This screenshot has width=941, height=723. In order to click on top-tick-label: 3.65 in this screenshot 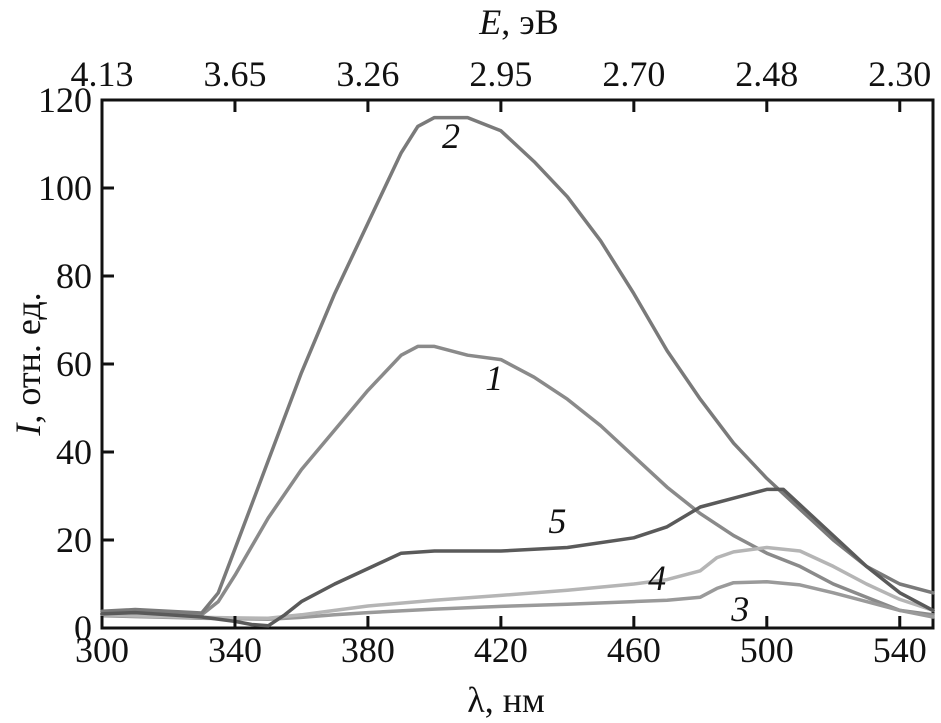, I will do `click(234, 74)`.